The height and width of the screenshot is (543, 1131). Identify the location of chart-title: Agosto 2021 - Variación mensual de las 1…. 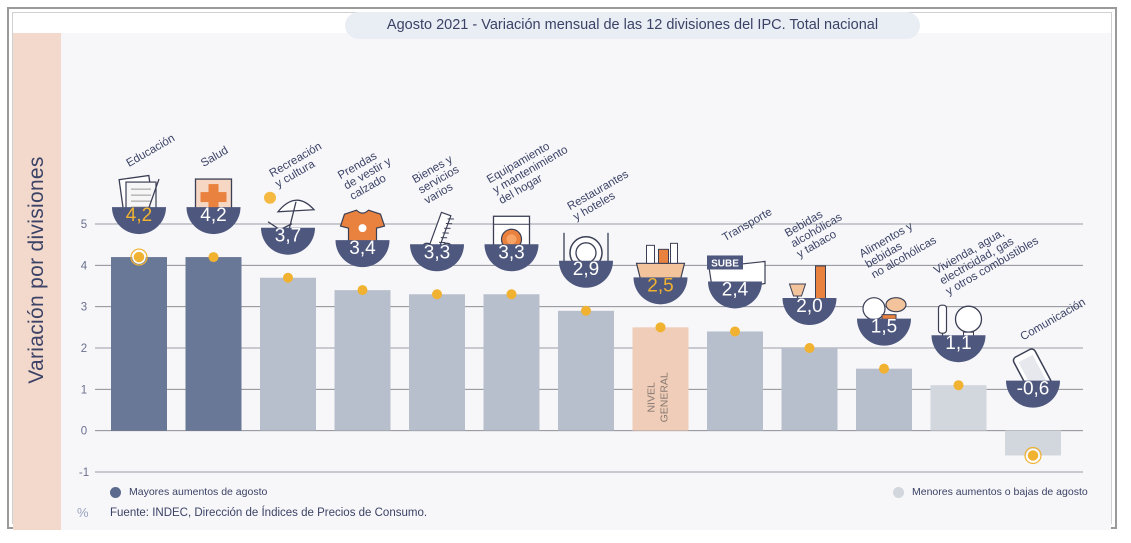
(632, 25).